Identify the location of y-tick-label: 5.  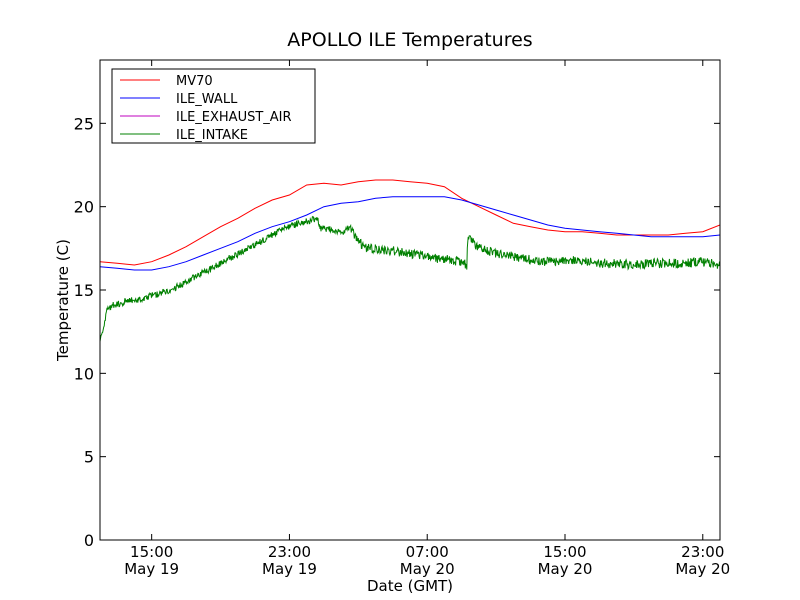
(89, 457).